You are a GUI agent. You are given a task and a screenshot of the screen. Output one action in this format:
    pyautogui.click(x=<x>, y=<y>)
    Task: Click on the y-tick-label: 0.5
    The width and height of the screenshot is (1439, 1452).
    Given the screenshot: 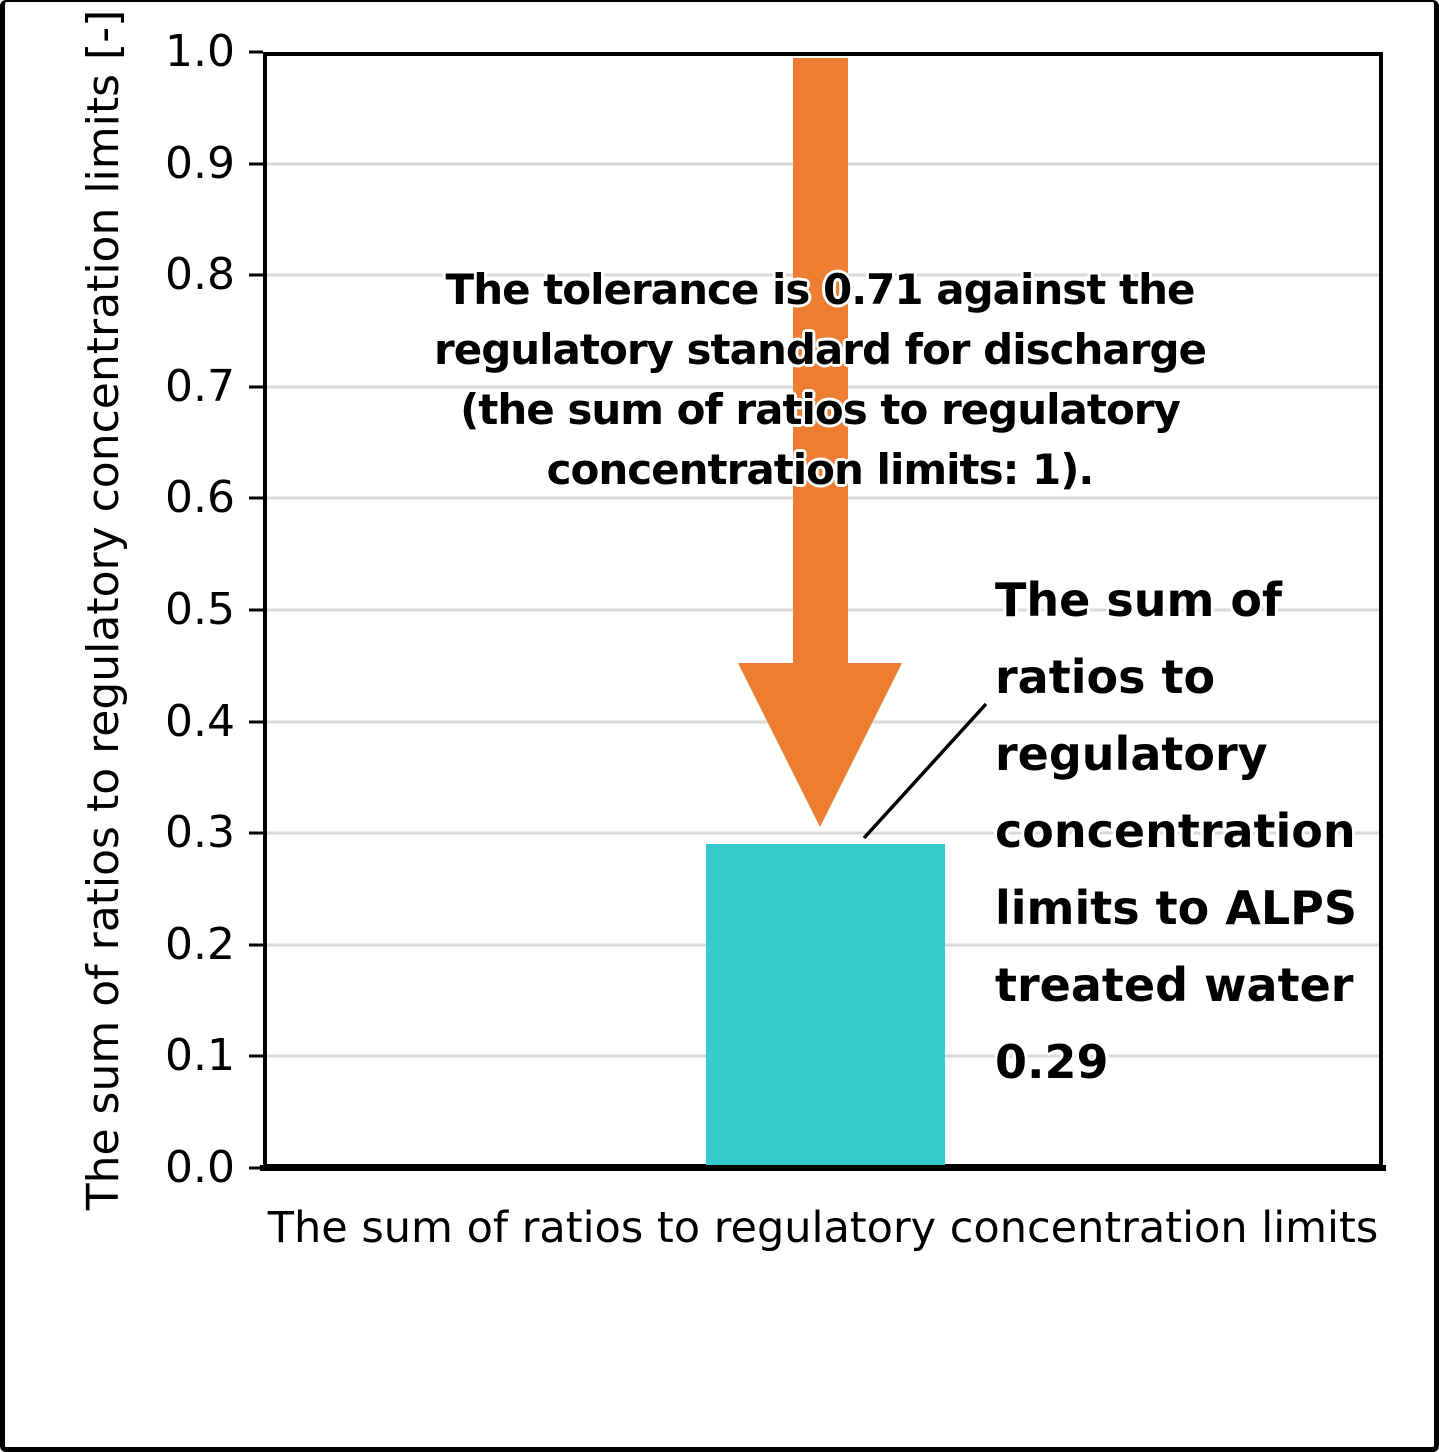 What is the action you would take?
    pyautogui.click(x=200, y=609)
    